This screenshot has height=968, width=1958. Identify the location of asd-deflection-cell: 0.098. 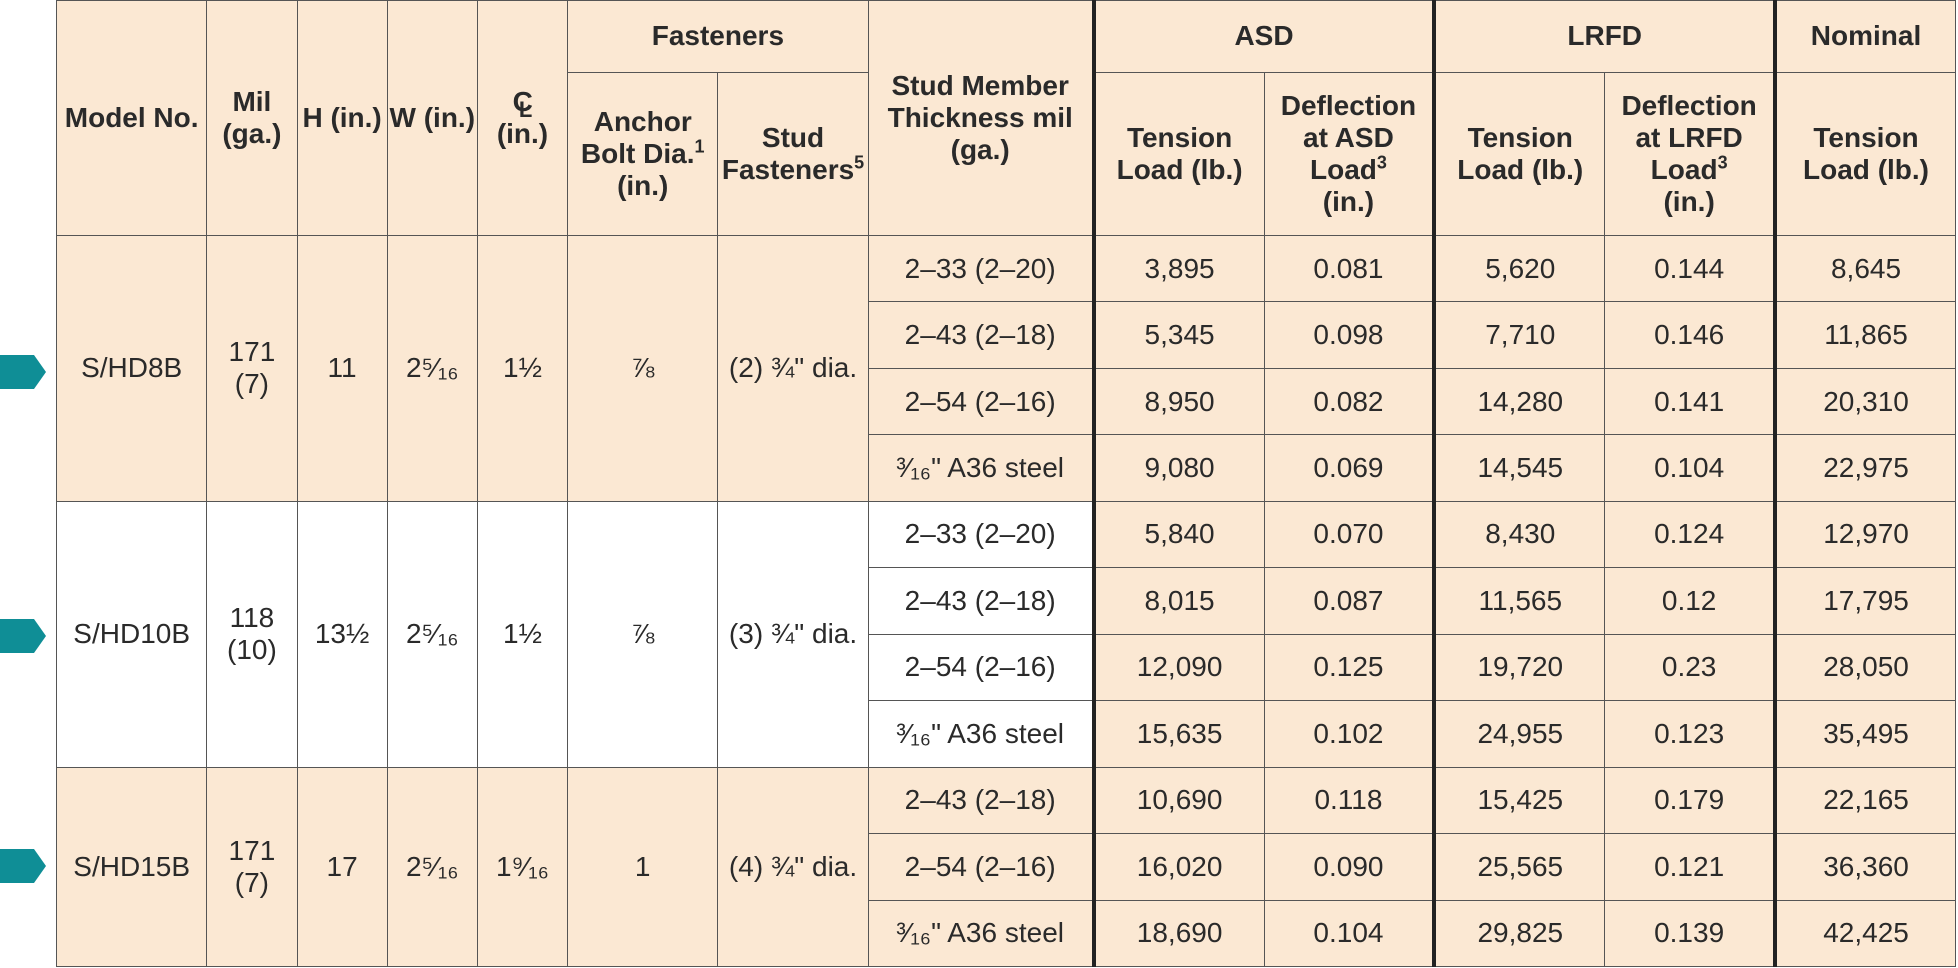
(1349, 335).